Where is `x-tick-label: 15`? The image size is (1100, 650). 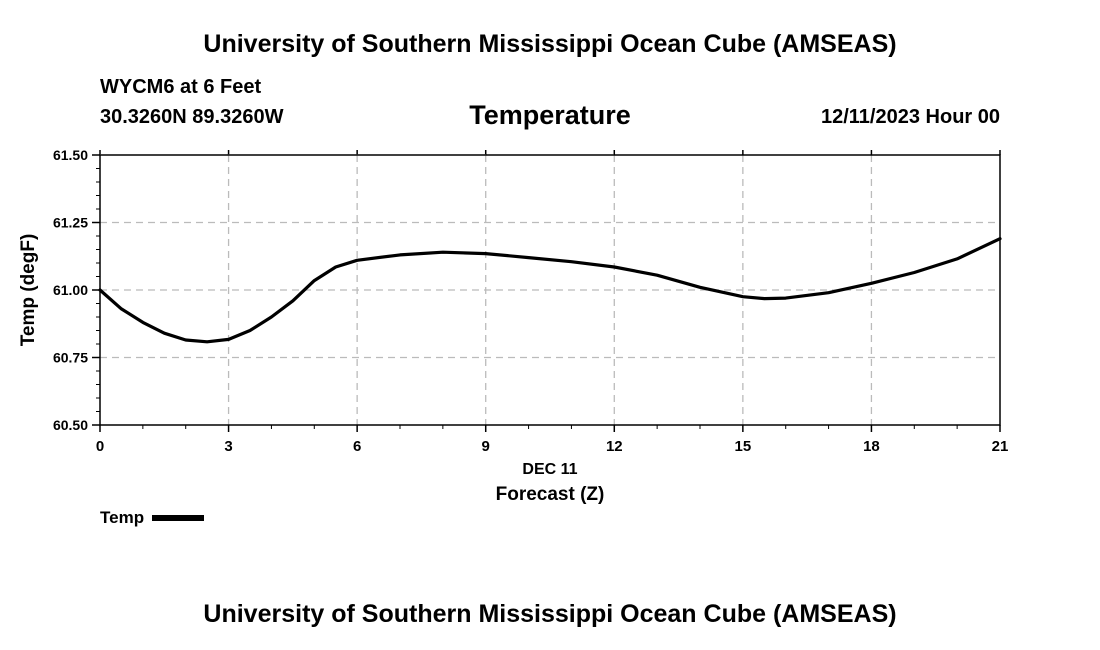
x-tick-label: 15 is located at coordinates (743, 446).